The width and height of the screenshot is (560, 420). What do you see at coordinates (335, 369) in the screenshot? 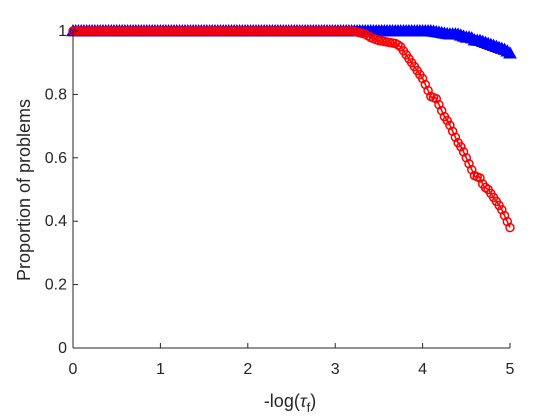
I see `x-tick-label: 3` at bounding box center [335, 369].